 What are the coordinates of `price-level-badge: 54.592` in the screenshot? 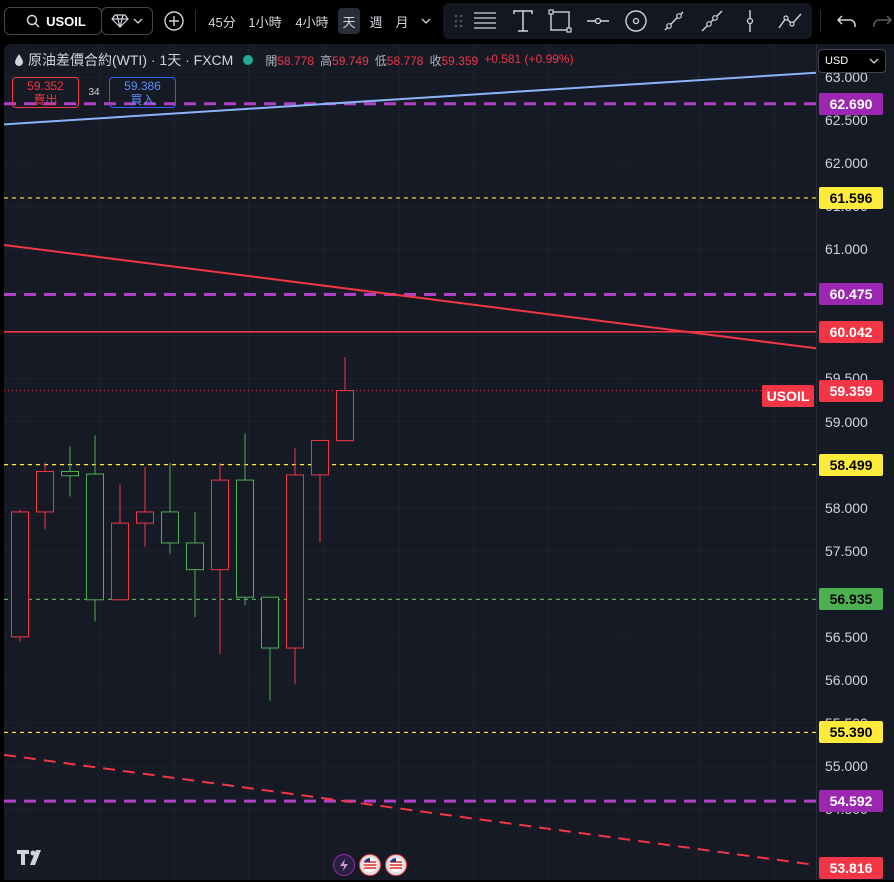 It's located at (851, 801).